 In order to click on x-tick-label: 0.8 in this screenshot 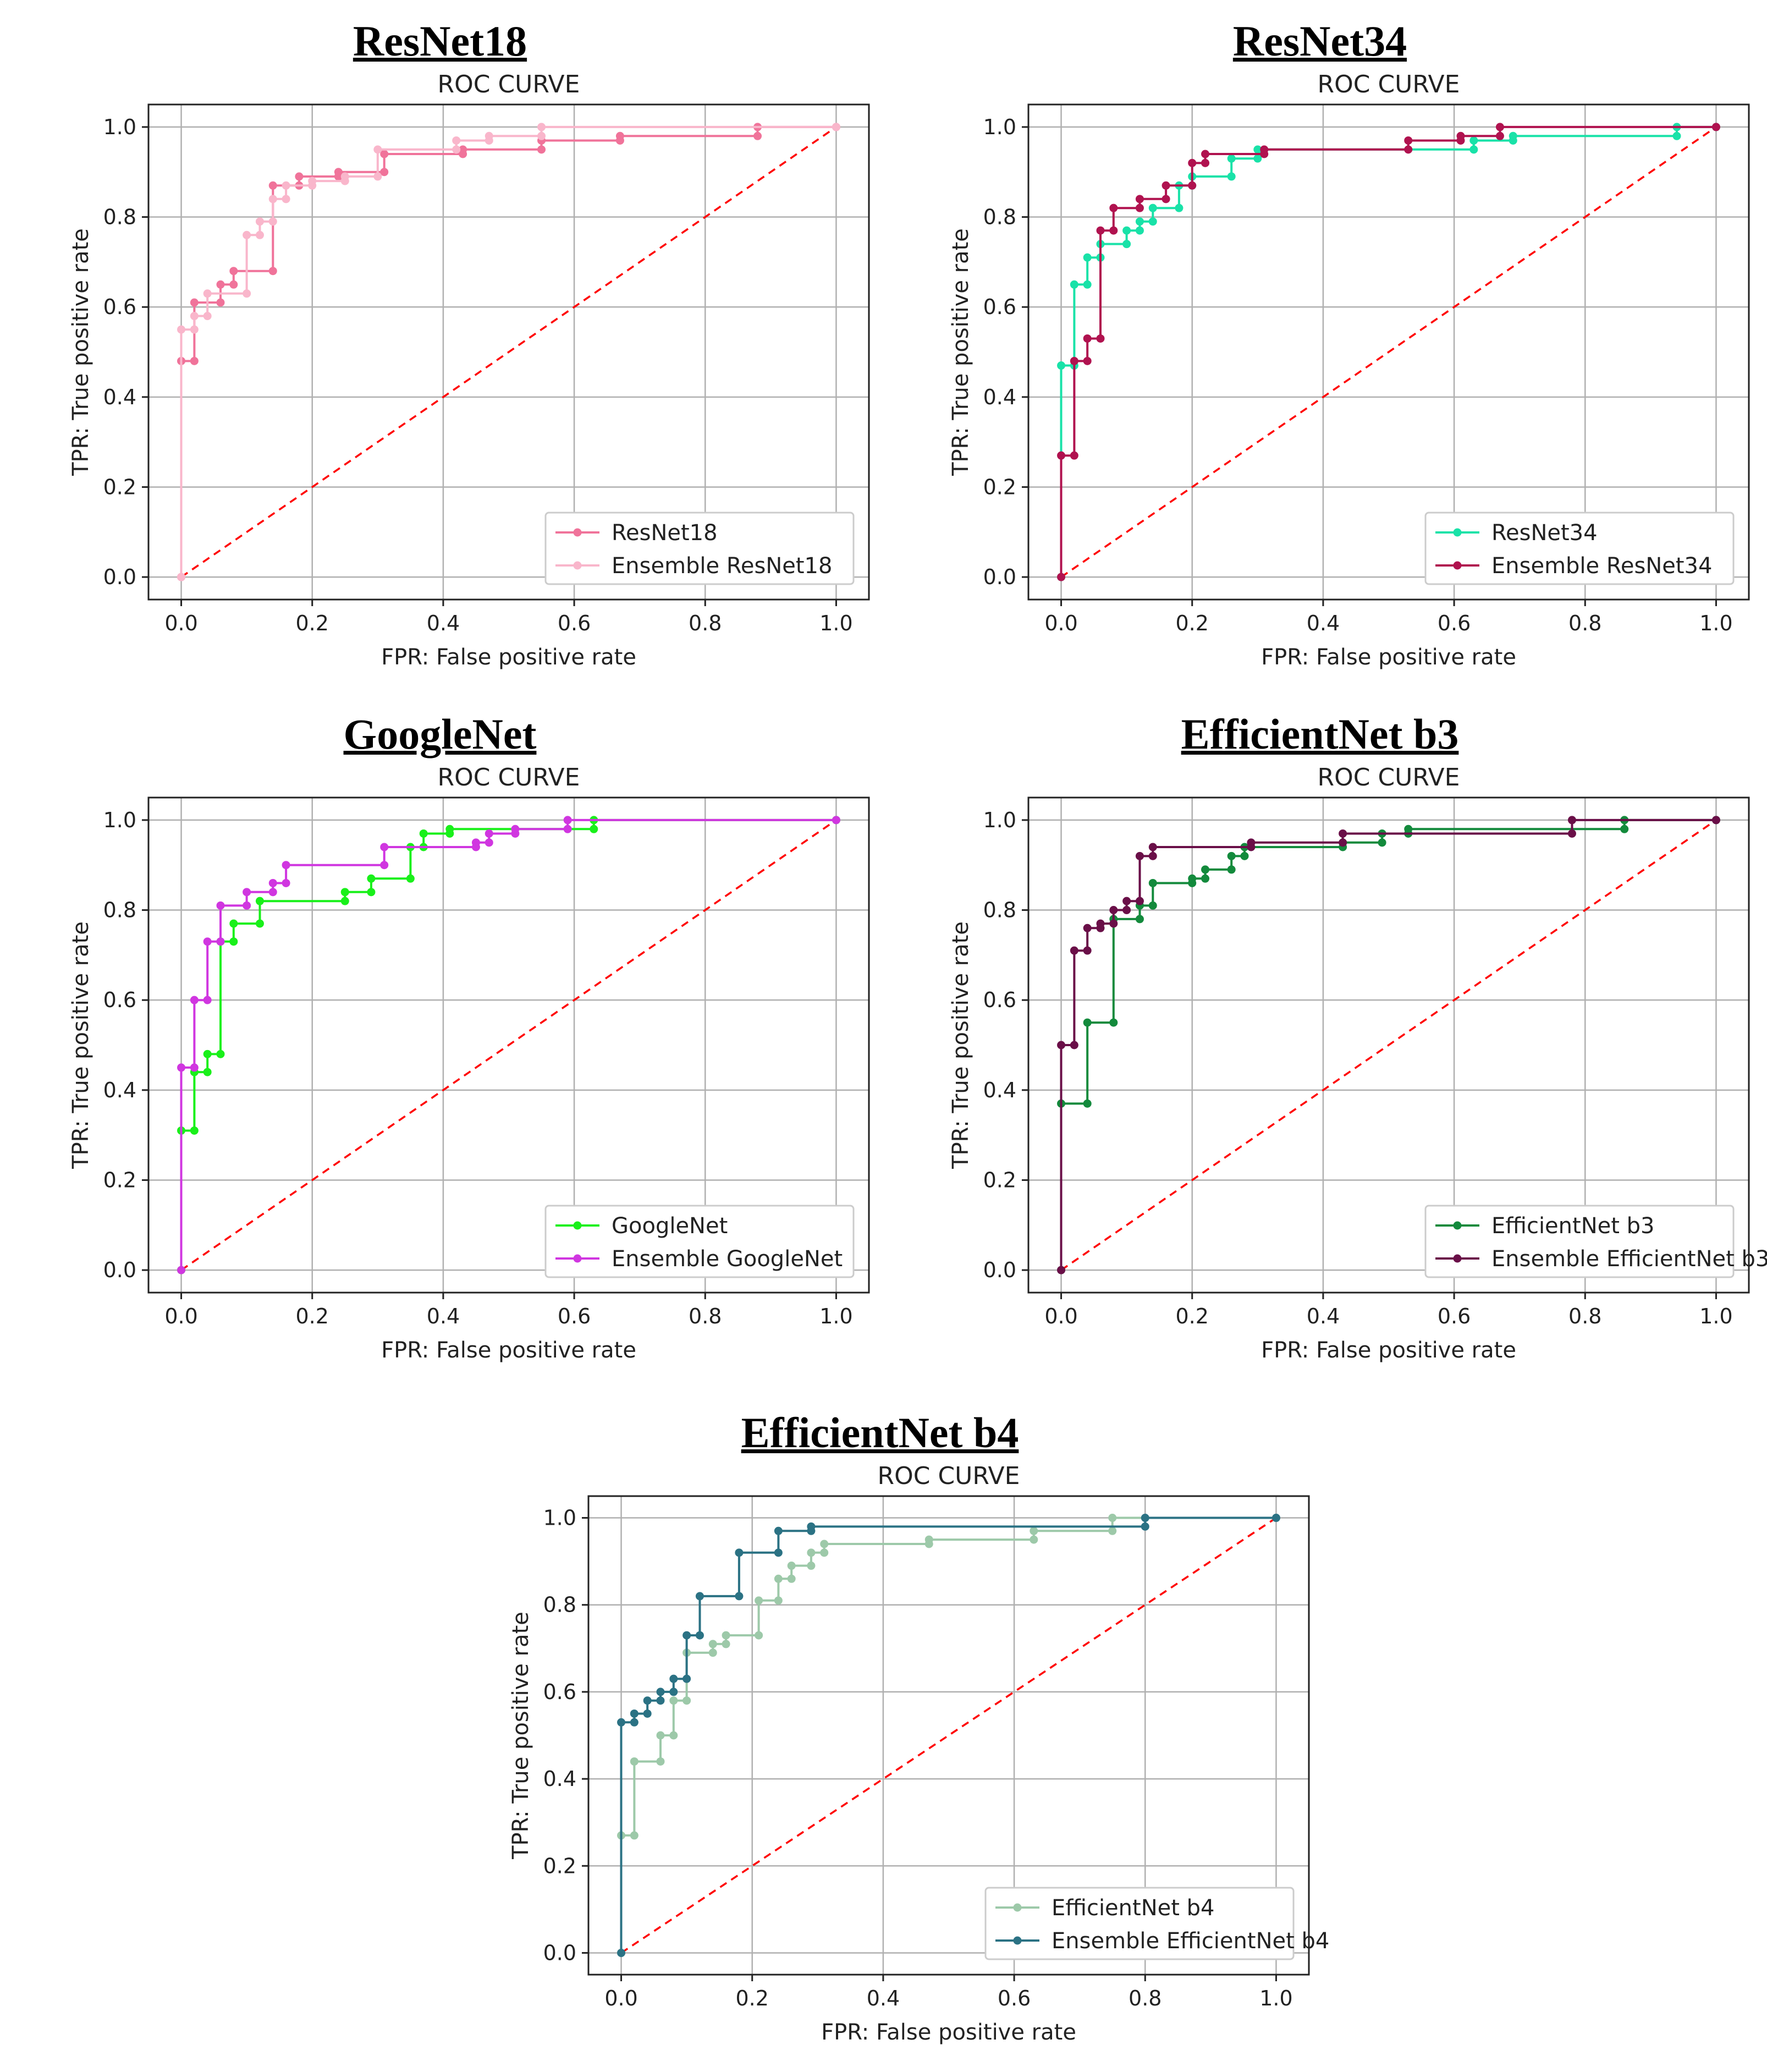, I will do `click(1584, 1316)`.